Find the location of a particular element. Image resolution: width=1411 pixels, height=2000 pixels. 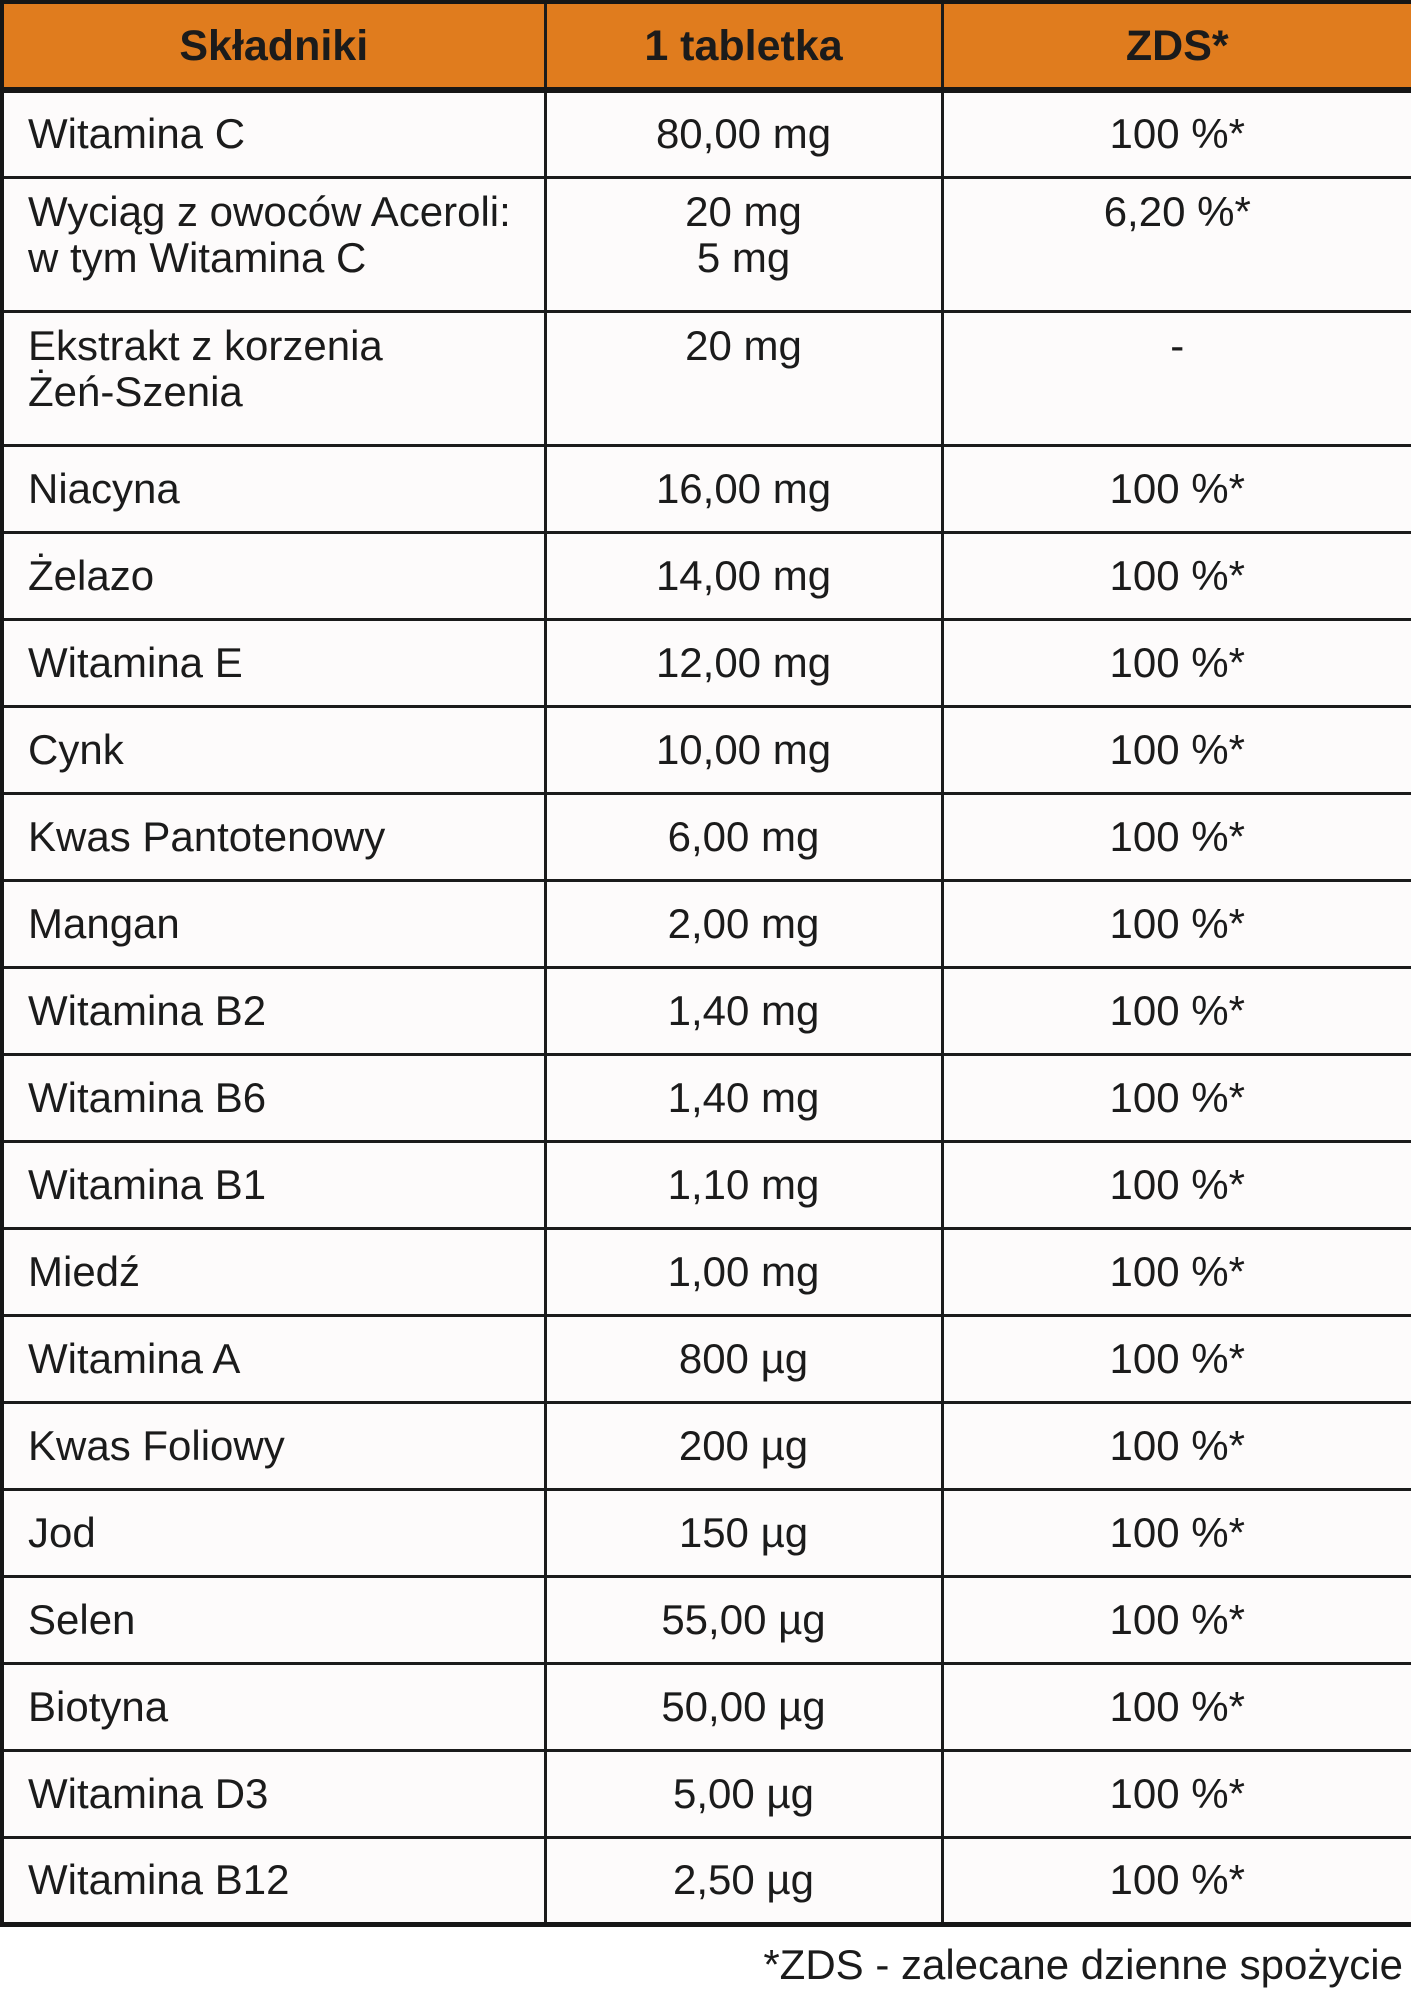

table-row: Ekstrakt z korzenia Żeń-Szenia 20 mg - is located at coordinates (705, 378).